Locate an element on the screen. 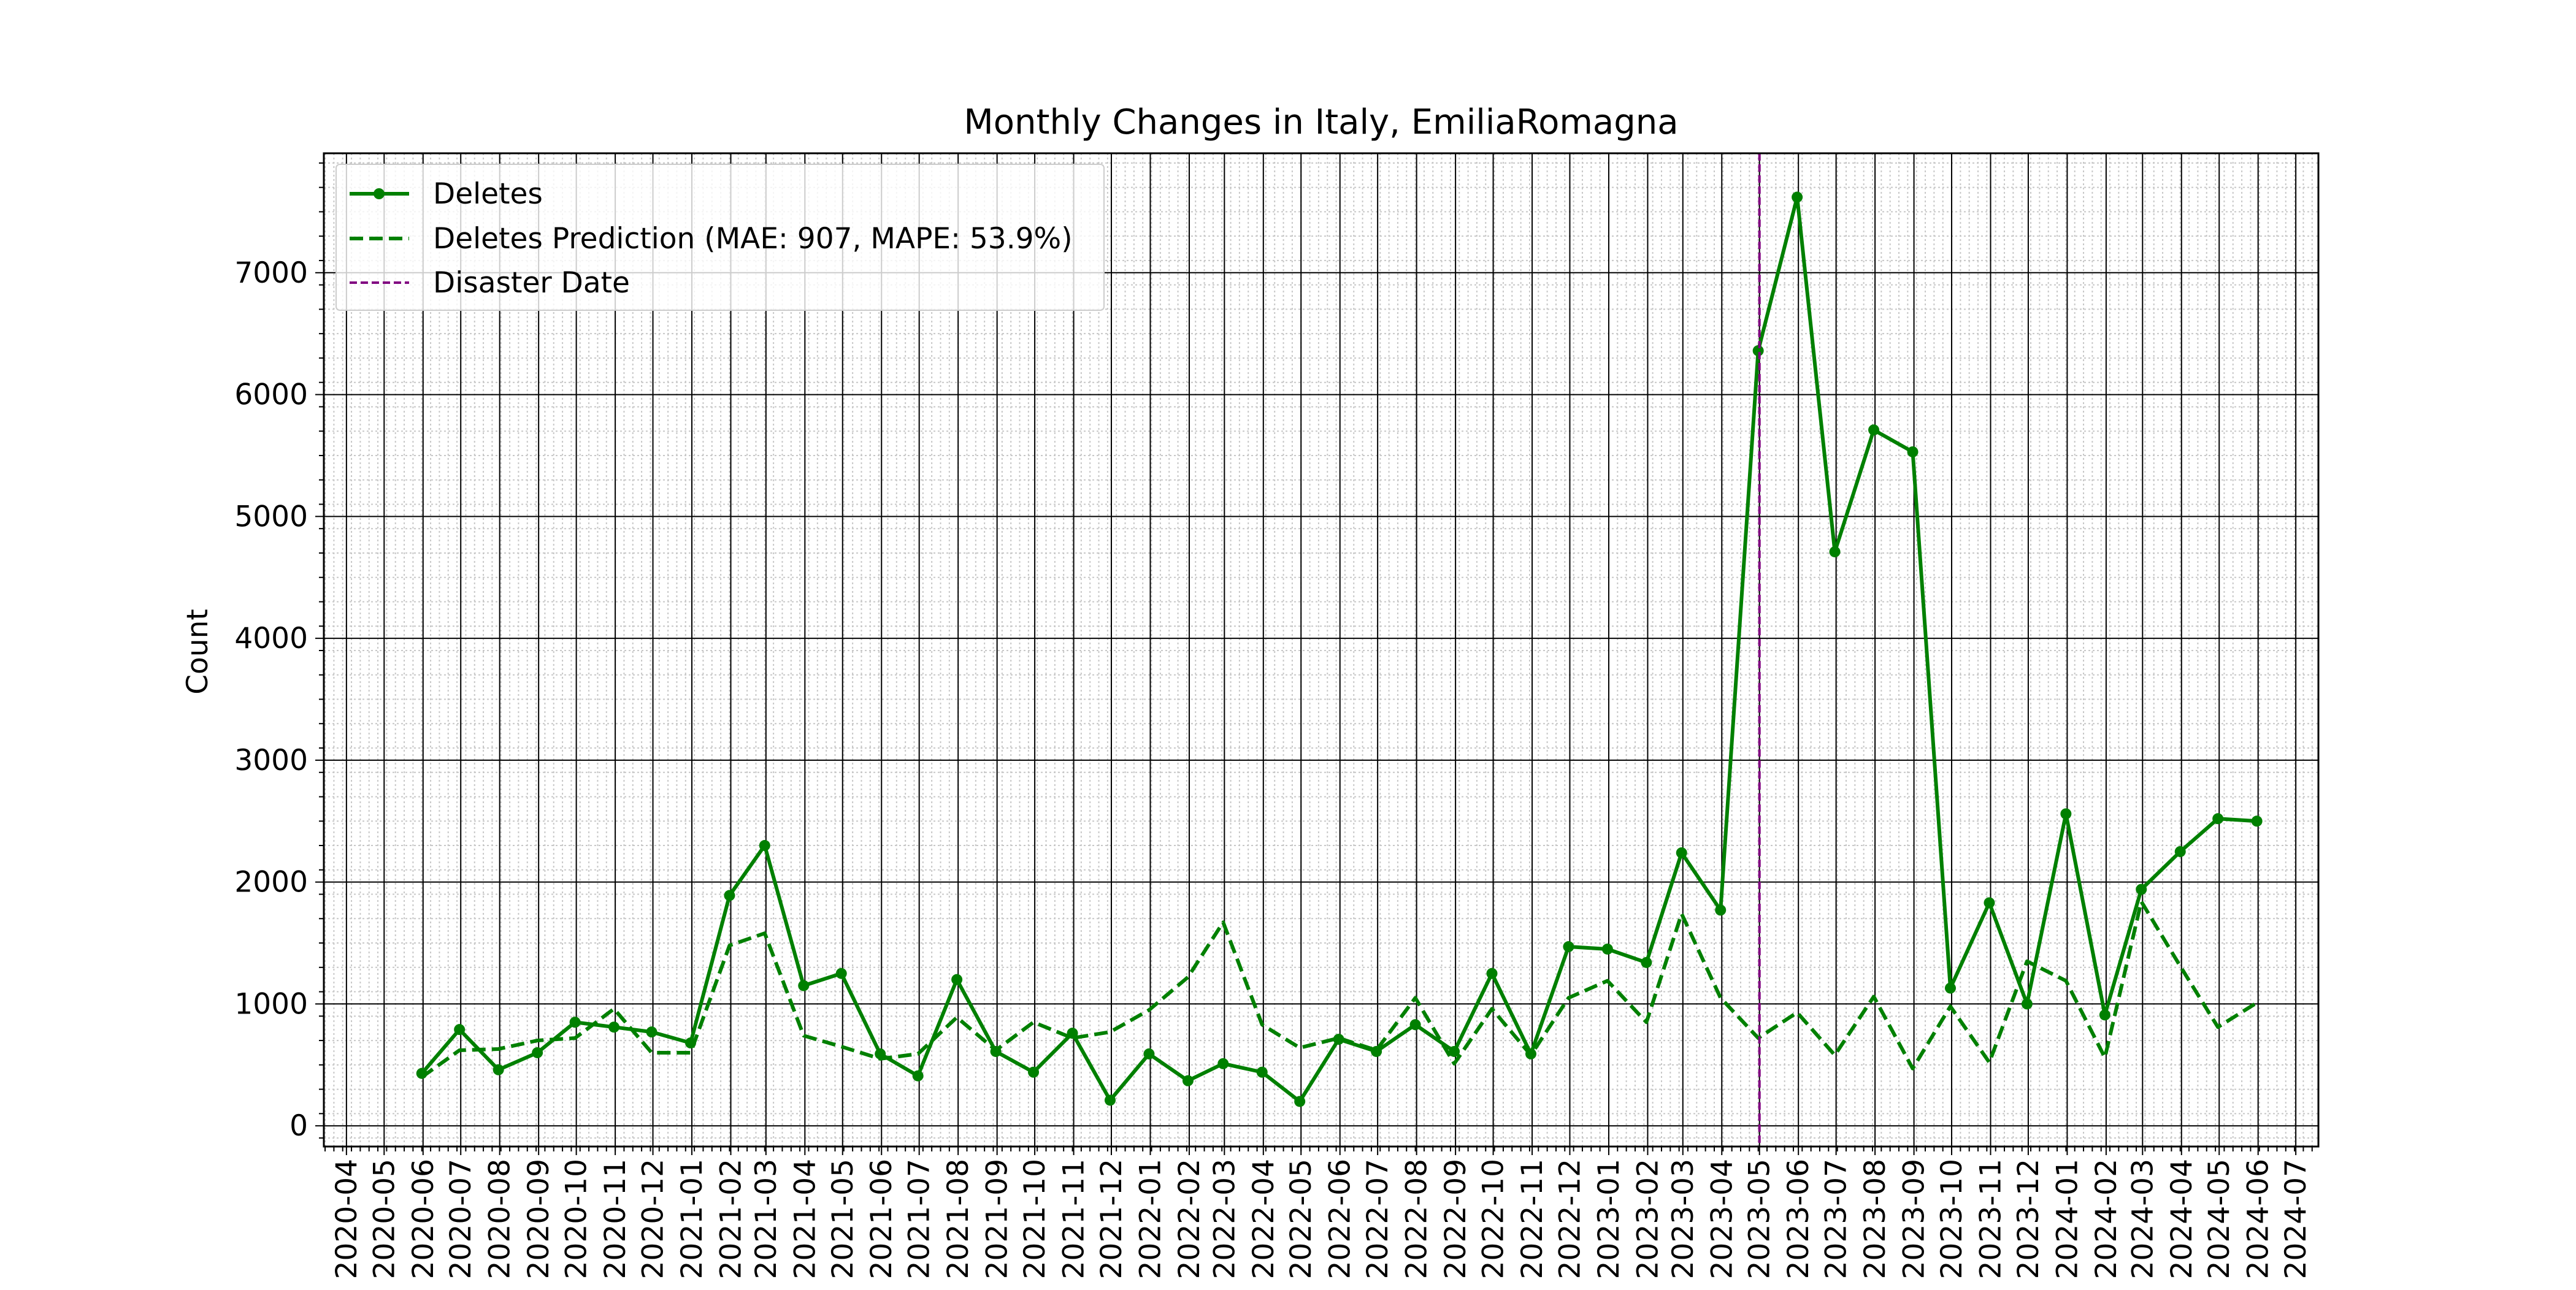  y-tick-label: 1000 is located at coordinates (271, 1004).